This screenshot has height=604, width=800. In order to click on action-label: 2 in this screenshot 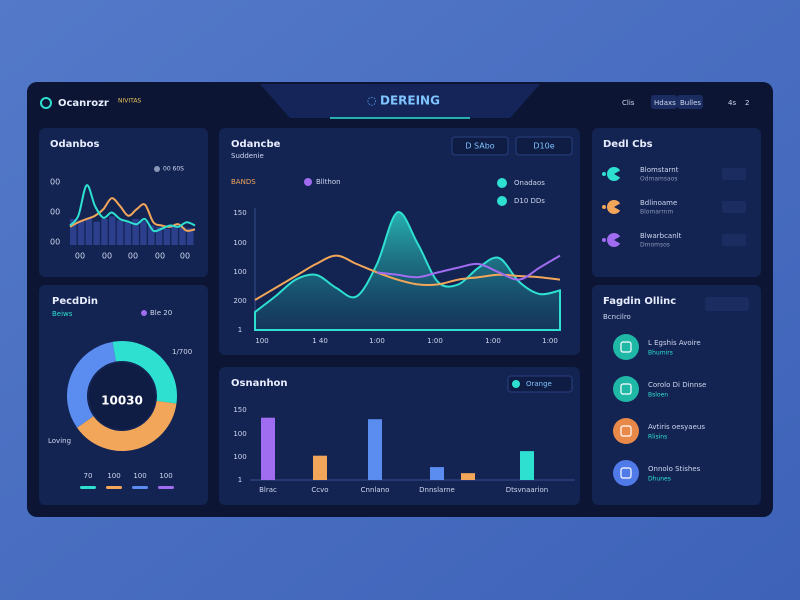, I will do `click(747, 103)`.